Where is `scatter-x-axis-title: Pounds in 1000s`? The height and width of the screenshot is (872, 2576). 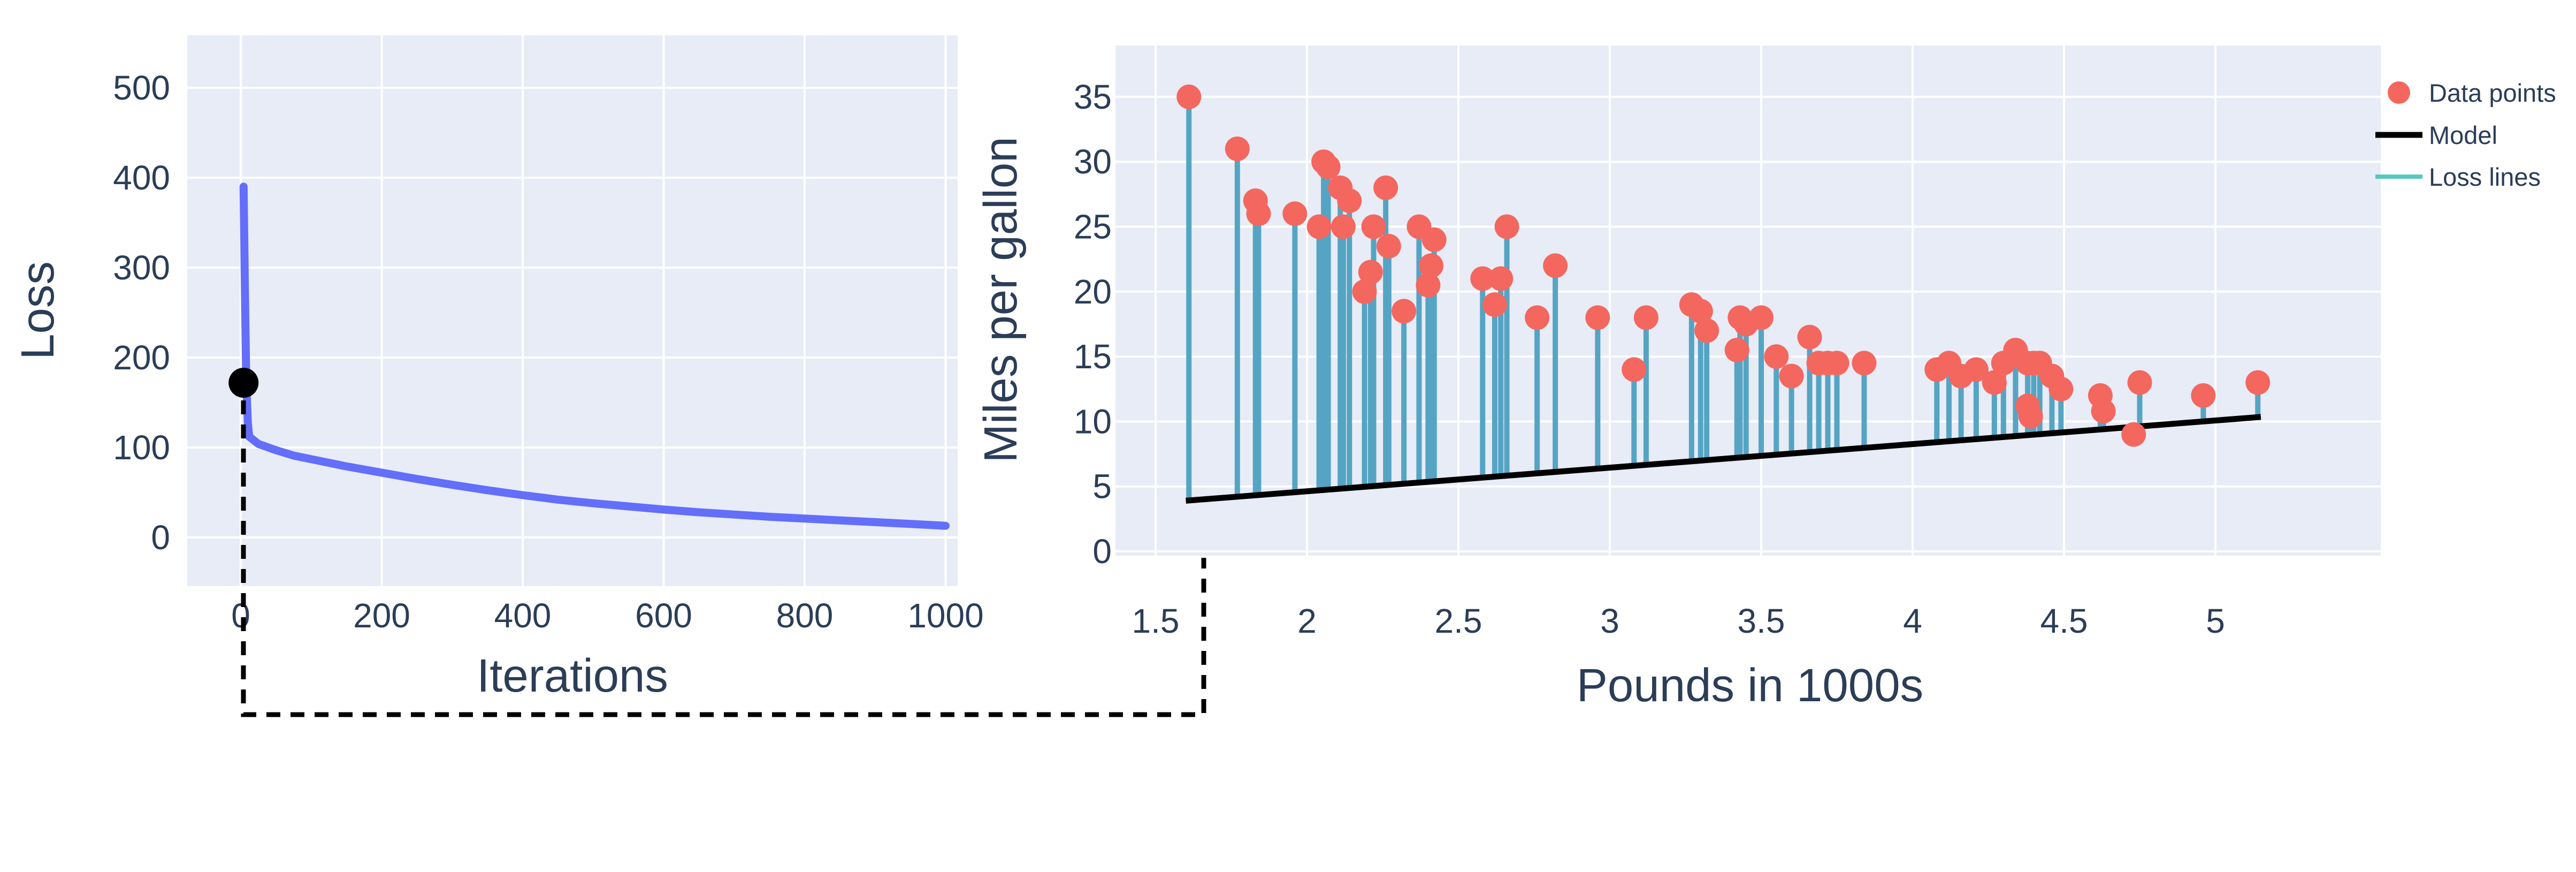 scatter-x-axis-title: Pounds in 1000s is located at coordinates (1750, 685).